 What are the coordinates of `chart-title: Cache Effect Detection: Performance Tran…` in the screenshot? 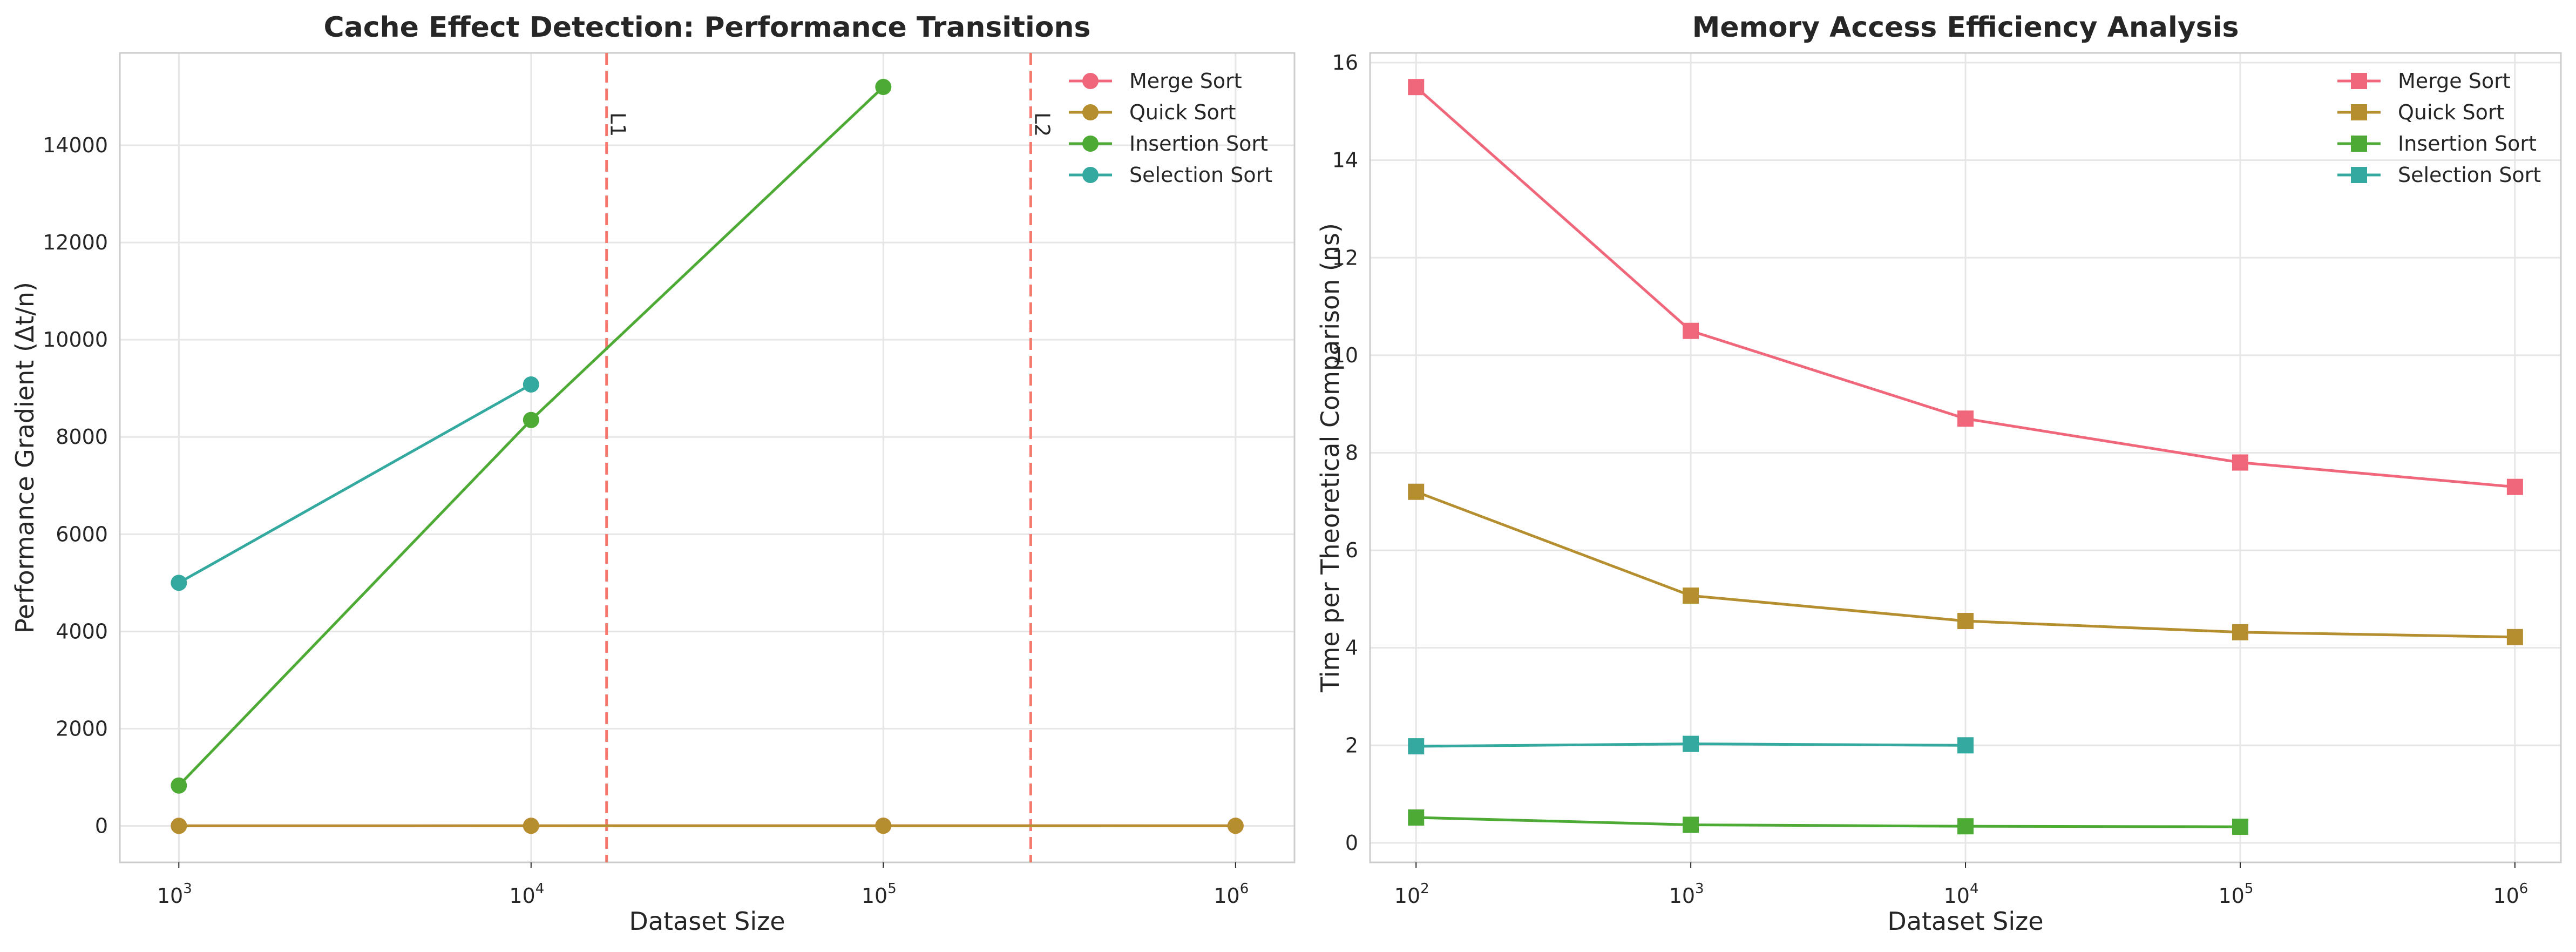 It's located at (706, 27).